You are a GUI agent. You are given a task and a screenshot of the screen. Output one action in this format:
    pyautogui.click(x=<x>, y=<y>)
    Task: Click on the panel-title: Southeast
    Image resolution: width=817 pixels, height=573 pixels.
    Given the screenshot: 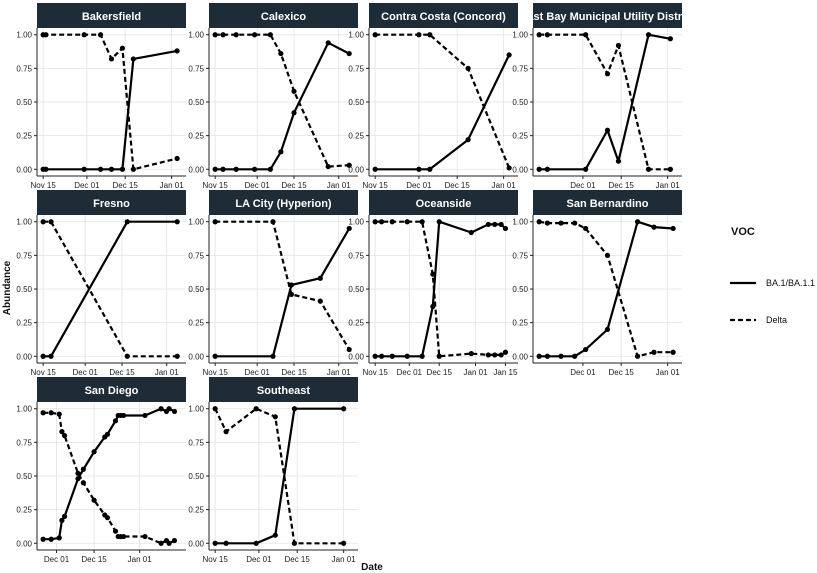 What is the action you would take?
    pyautogui.click(x=284, y=391)
    